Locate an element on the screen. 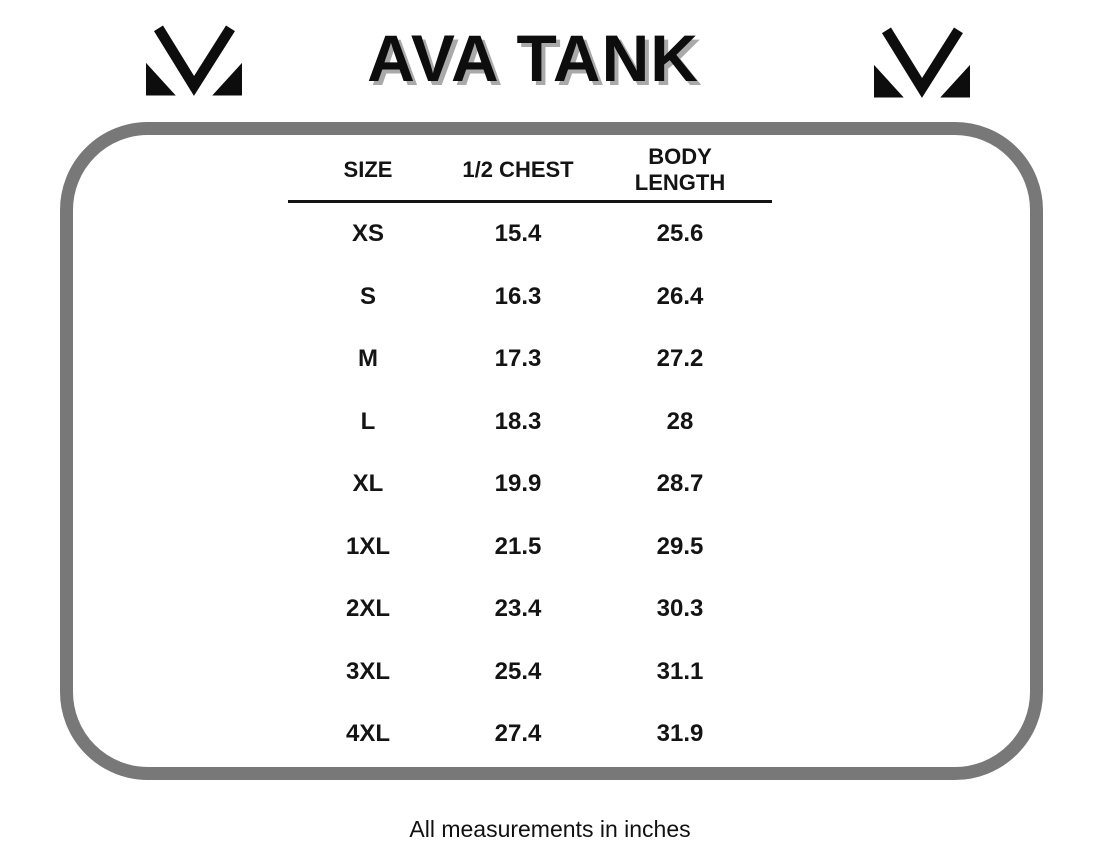 The height and width of the screenshot is (850, 1100). size-cell: 1XL is located at coordinates (367, 546).